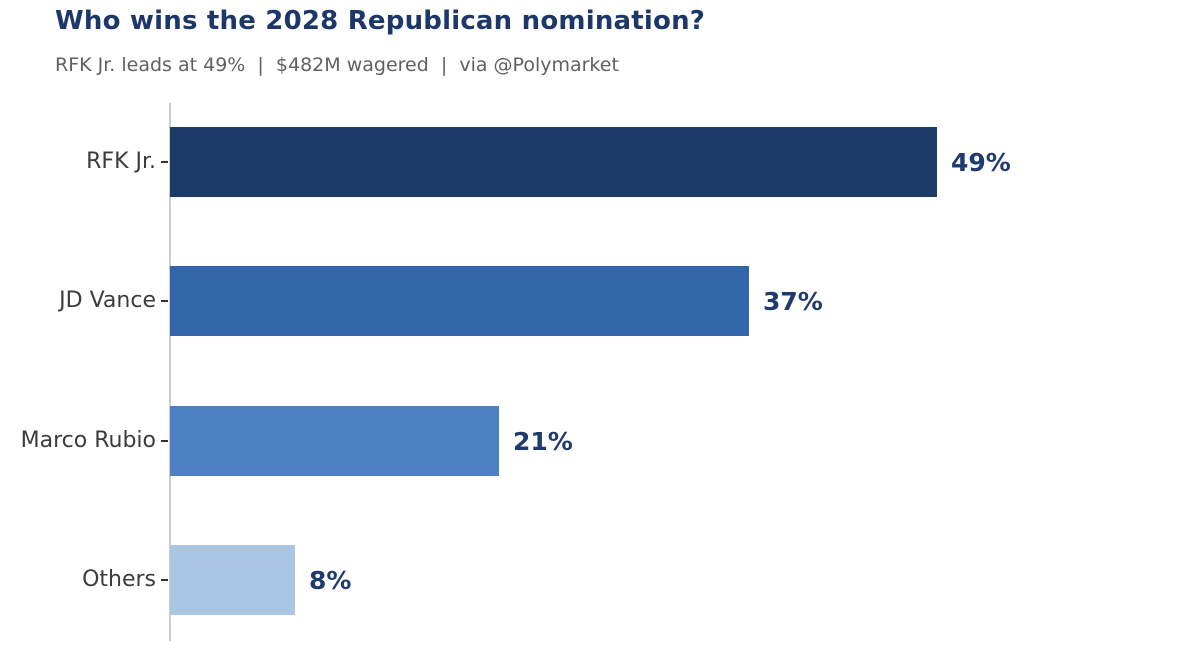  I want to click on bar-others, so click(232, 580).